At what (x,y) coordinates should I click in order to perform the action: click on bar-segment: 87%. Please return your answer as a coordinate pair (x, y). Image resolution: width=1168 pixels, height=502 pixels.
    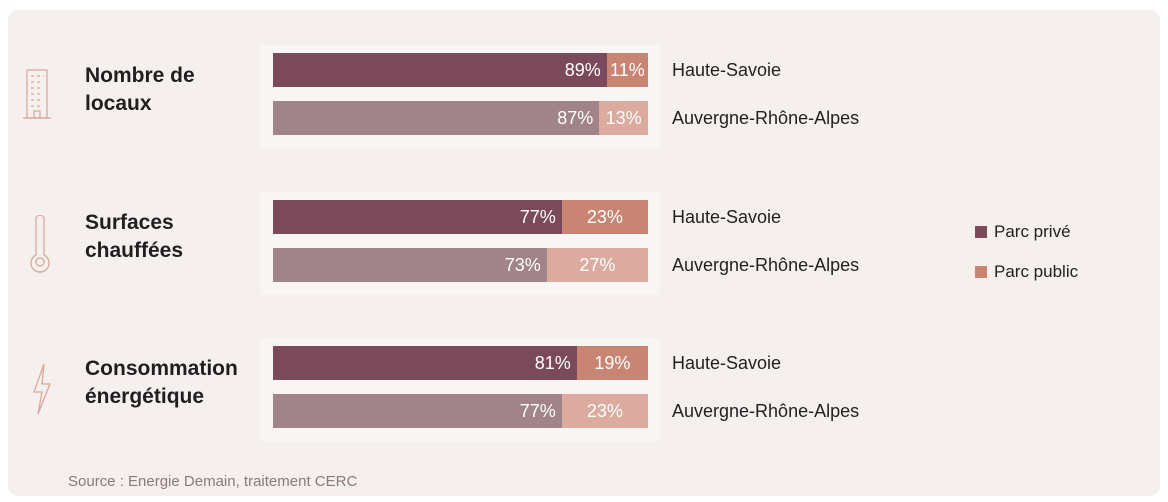
    Looking at the image, I should click on (436, 118).